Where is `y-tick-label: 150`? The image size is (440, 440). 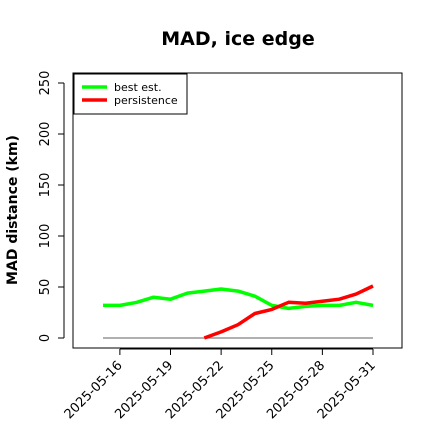
y-tick-label: 150 is located at coordinates (45, 185).